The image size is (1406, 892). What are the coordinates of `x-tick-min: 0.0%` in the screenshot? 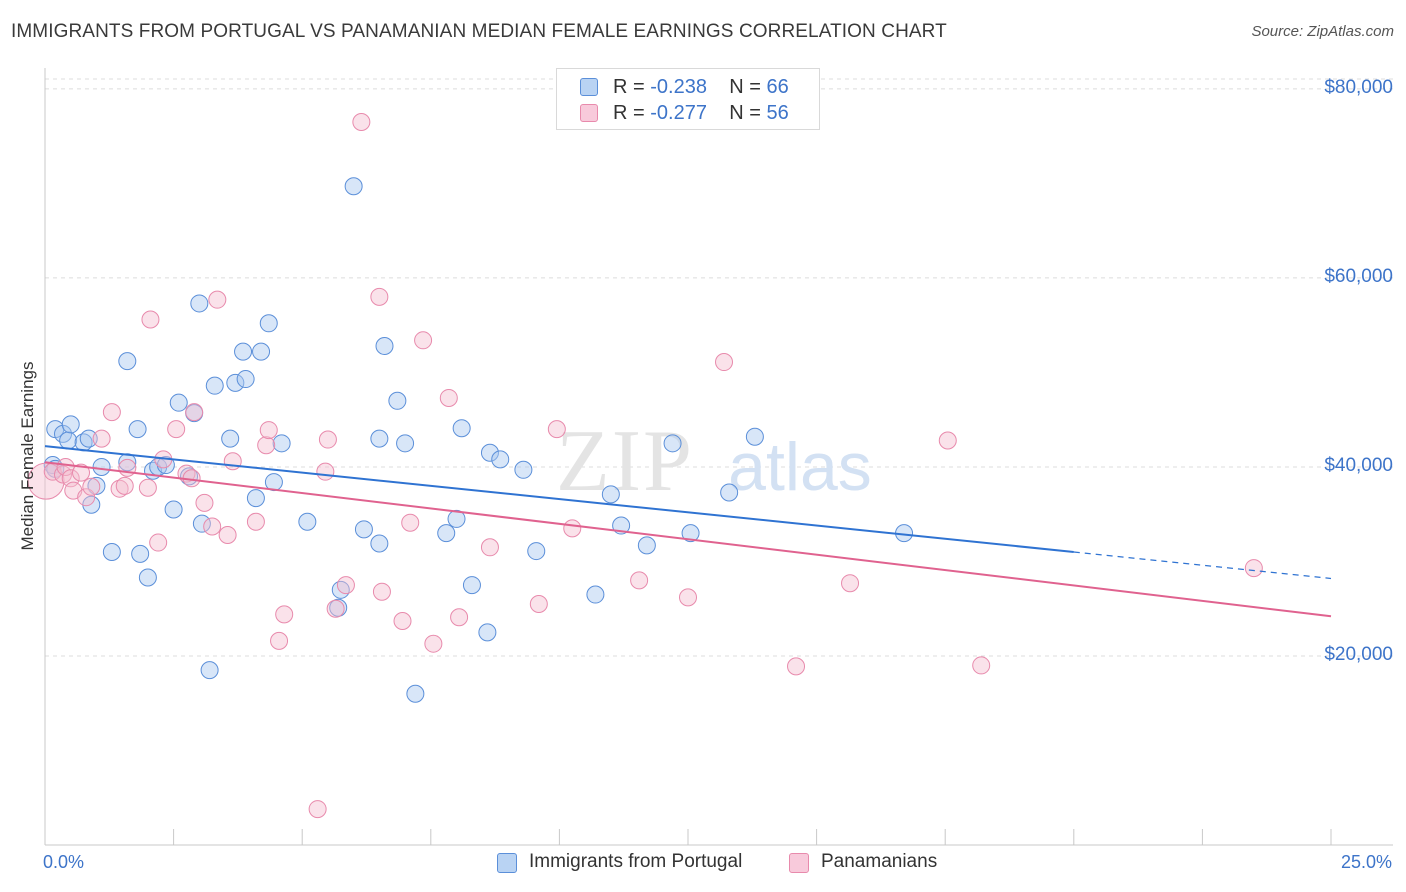 It's located at (64, 862).